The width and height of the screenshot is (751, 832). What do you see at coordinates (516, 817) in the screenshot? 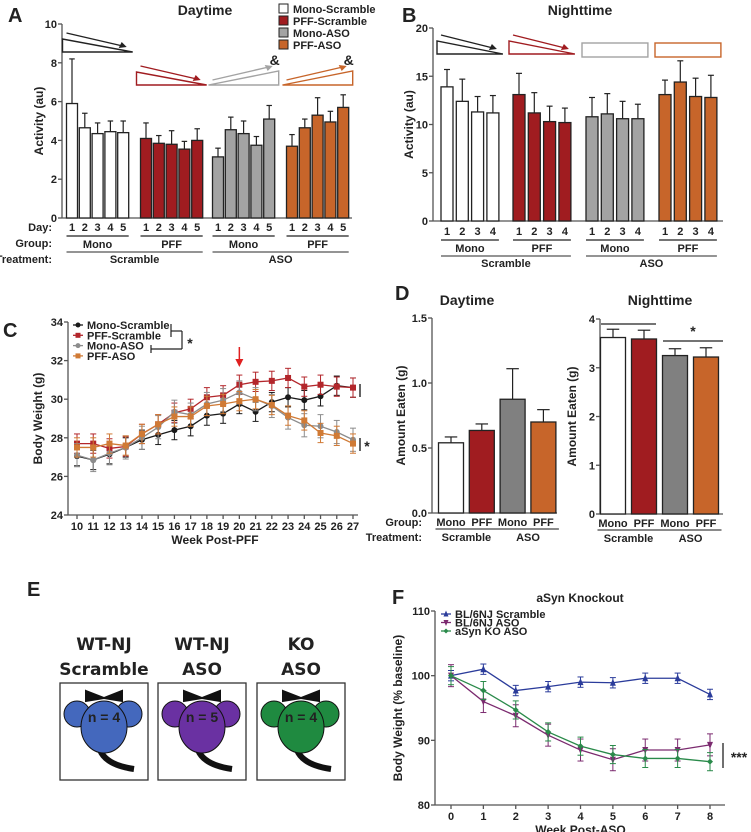
I see `x-tick-label: 2` at bounding box center [516, 817].